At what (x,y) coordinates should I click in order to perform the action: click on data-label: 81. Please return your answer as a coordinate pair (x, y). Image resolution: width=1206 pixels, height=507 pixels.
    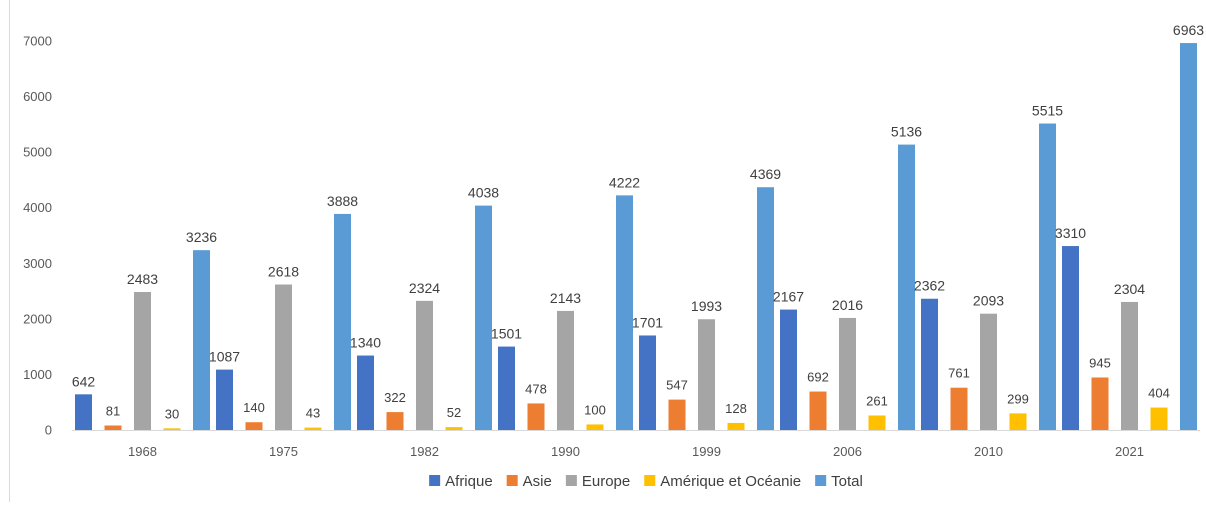
    Looking at the image, I should click on (113, 410).